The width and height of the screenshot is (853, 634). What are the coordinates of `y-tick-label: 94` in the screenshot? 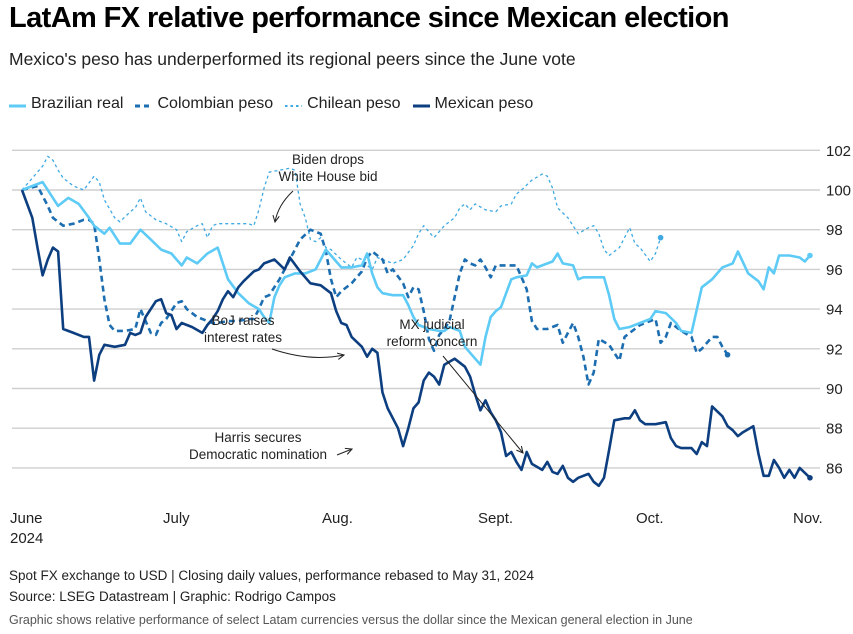 It's located at (834, 310).